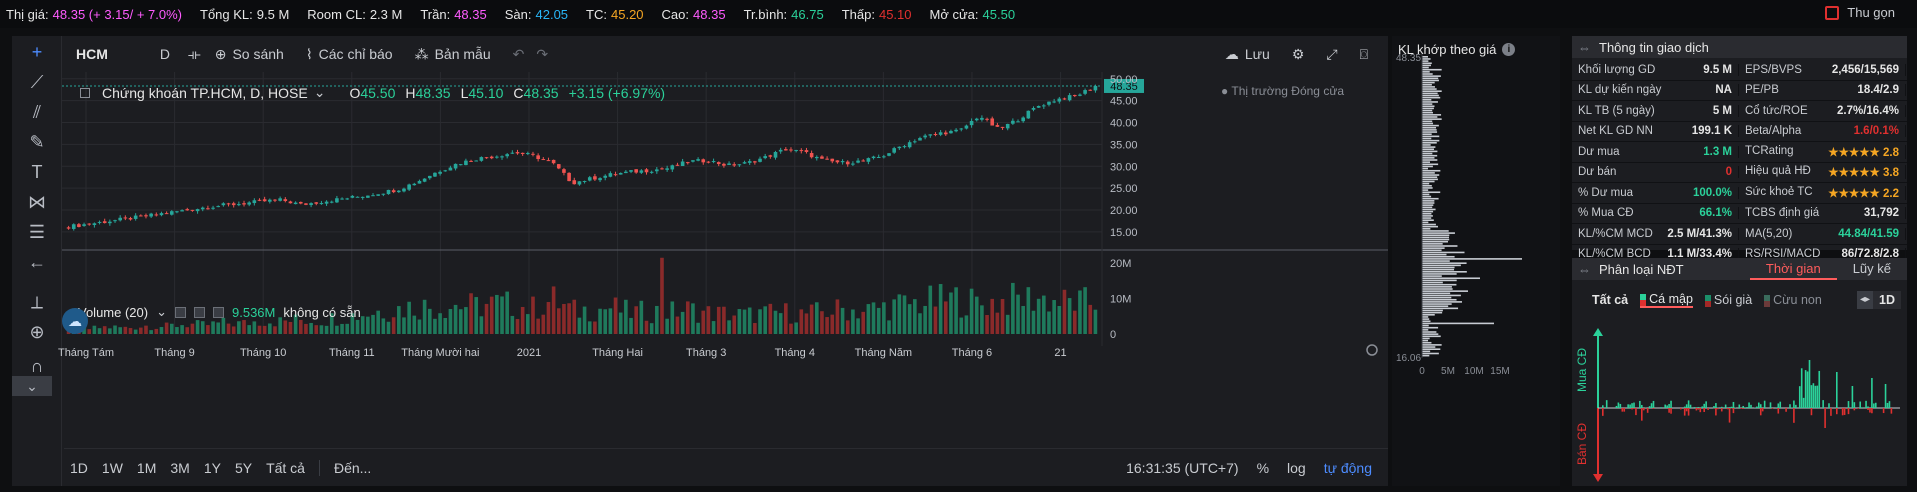 The image size is (1917, 492). What do you see at coordinates (75, 321) in the screenshot?
I see `tcbs-logo-icon: ☁` at bounding box center [75, 321].